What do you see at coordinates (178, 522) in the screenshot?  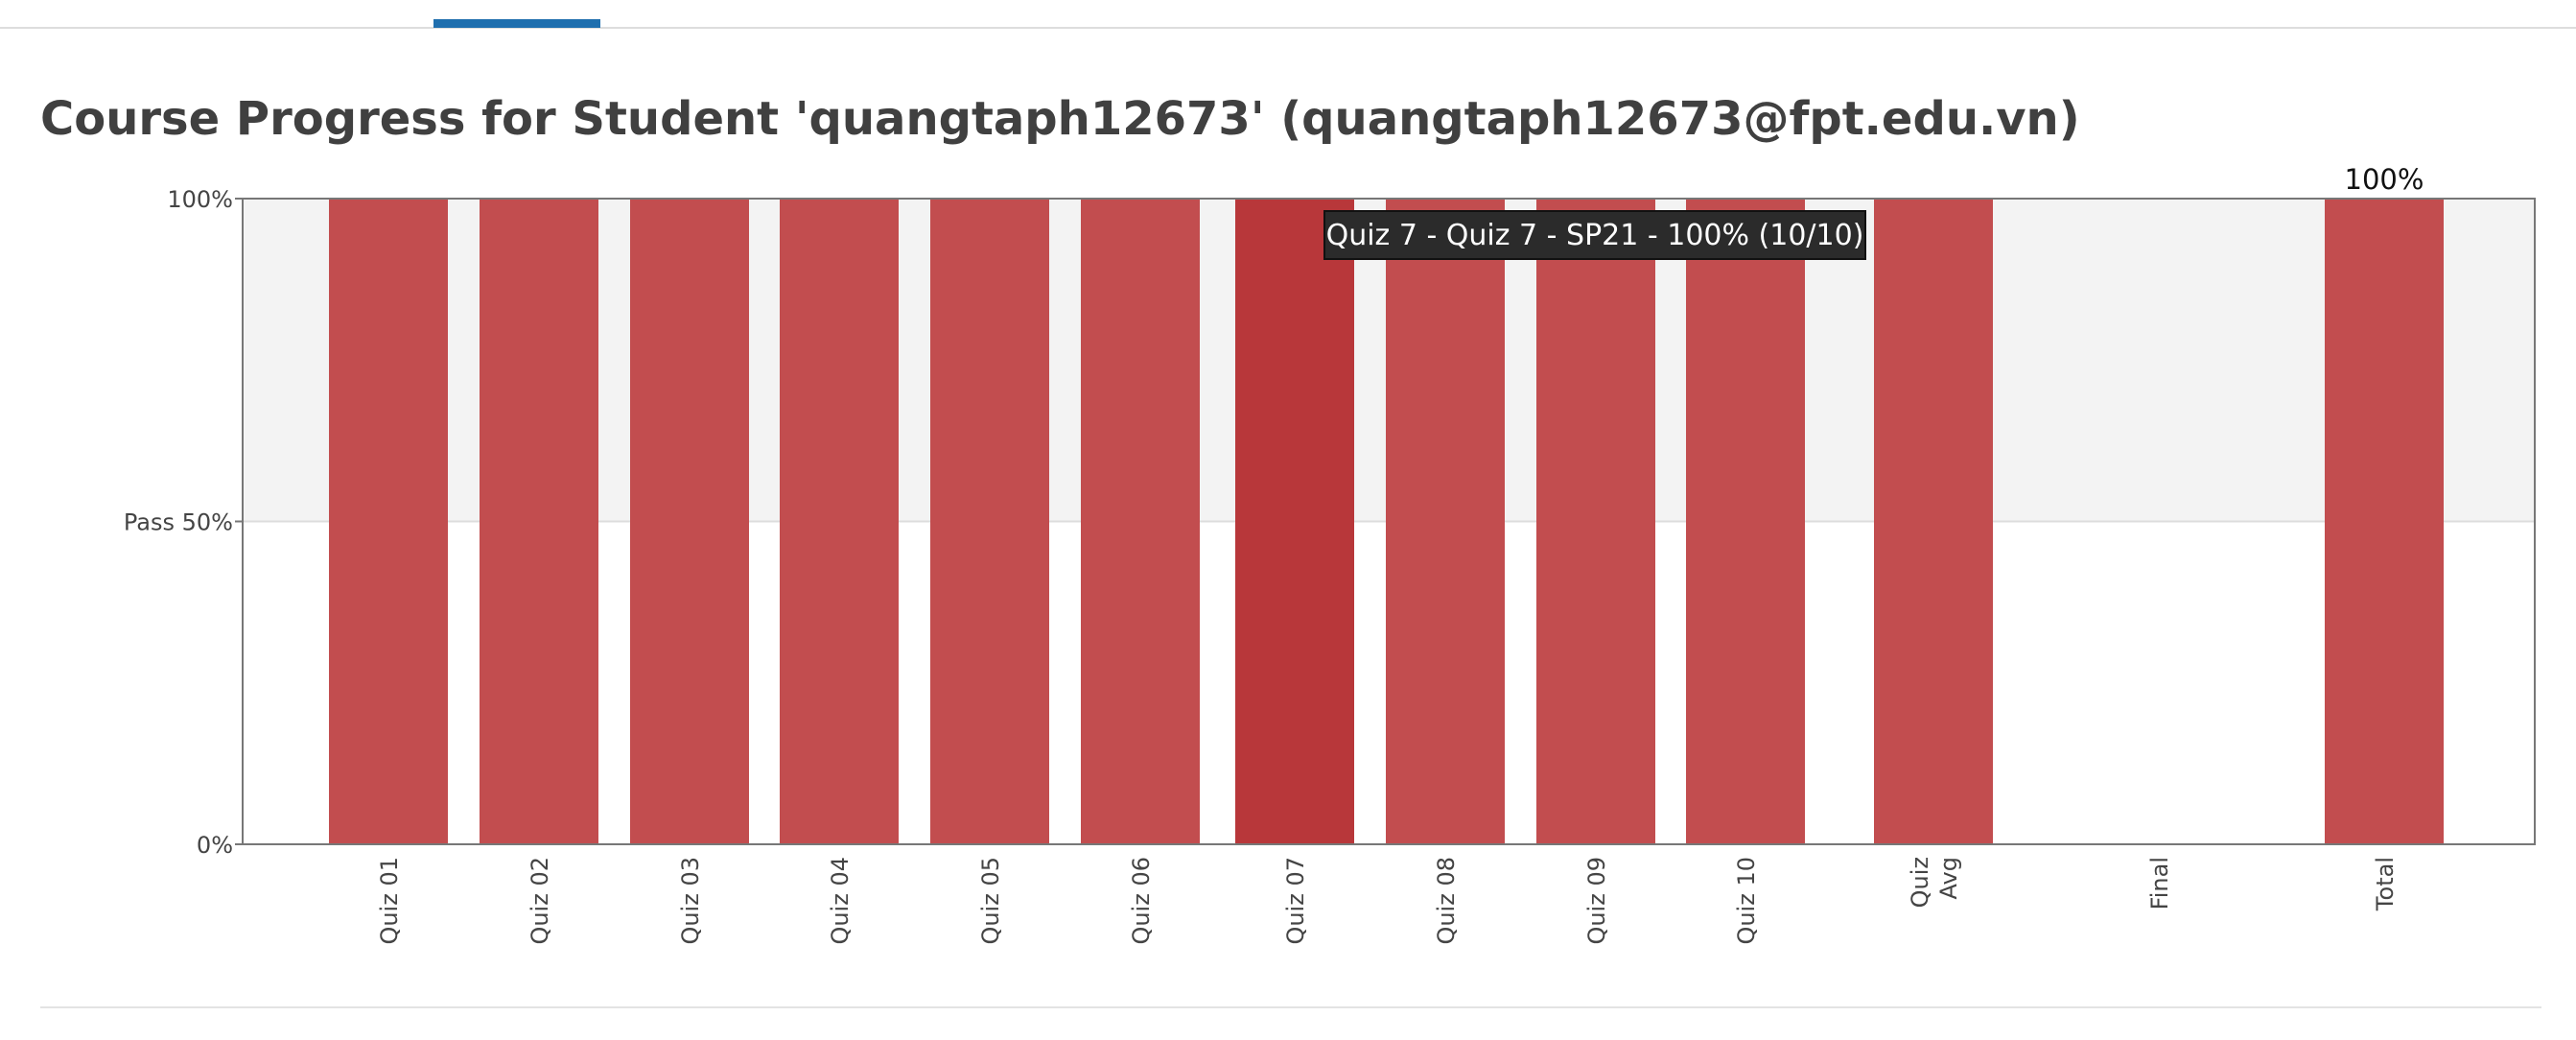 I see `y-tick-label: Pass 50%` at bounding box center [178, 522].